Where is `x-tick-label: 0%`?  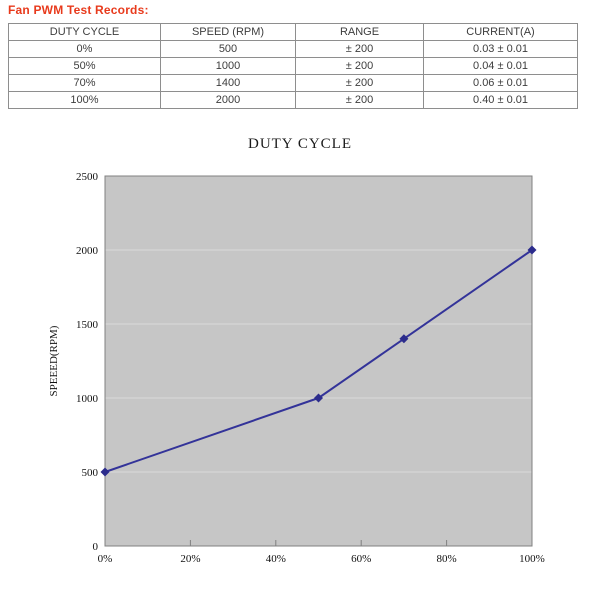 x-tick-label: 0% is located at coordinates (105, 559).